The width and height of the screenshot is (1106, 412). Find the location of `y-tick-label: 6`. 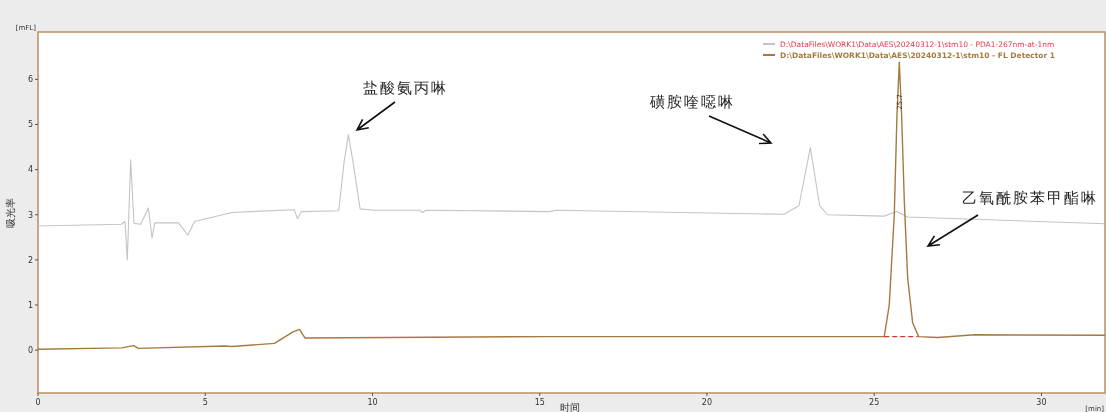

y-tick-label: 6 is located at coordinates (30, 80).